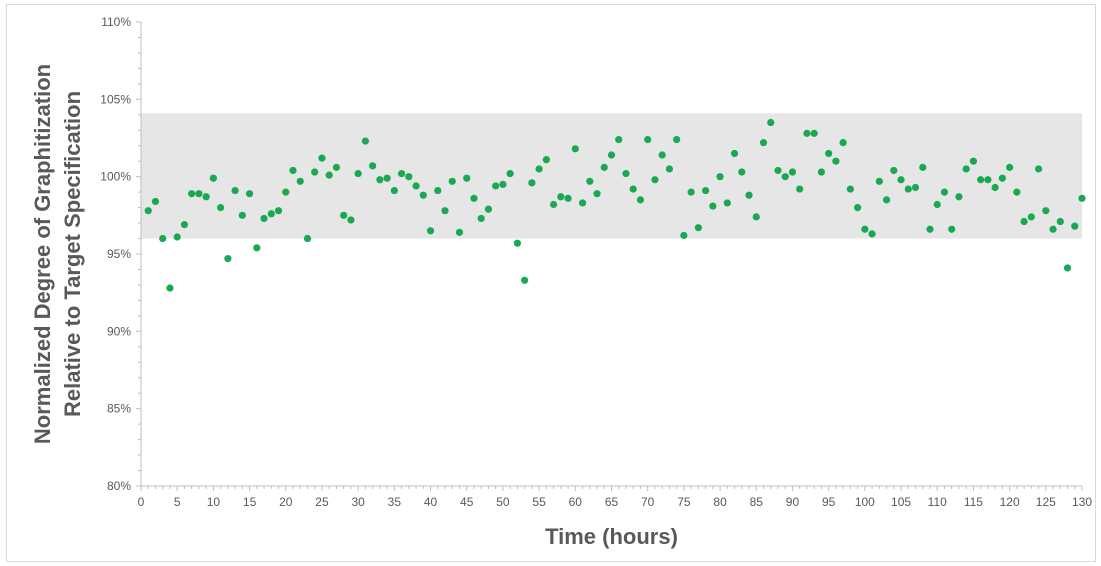 This screenshot has height=566, width=1101. I want to click on x-tick-label: 130, so click(1082, 502).